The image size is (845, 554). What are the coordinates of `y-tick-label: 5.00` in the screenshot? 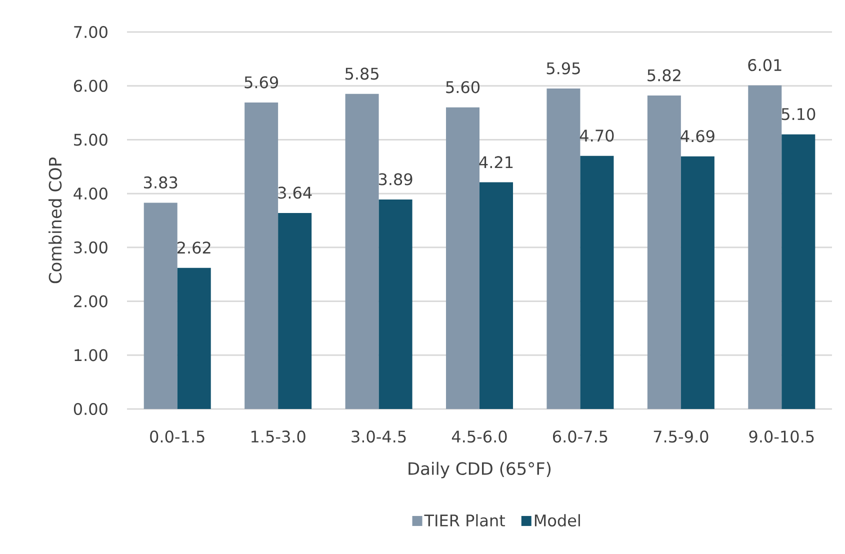 It's located at (91, 140).